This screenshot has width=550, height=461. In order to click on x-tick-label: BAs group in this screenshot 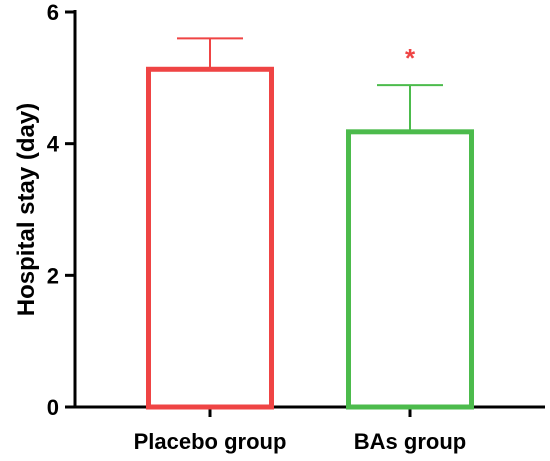, I will do `click(410, 441)`.